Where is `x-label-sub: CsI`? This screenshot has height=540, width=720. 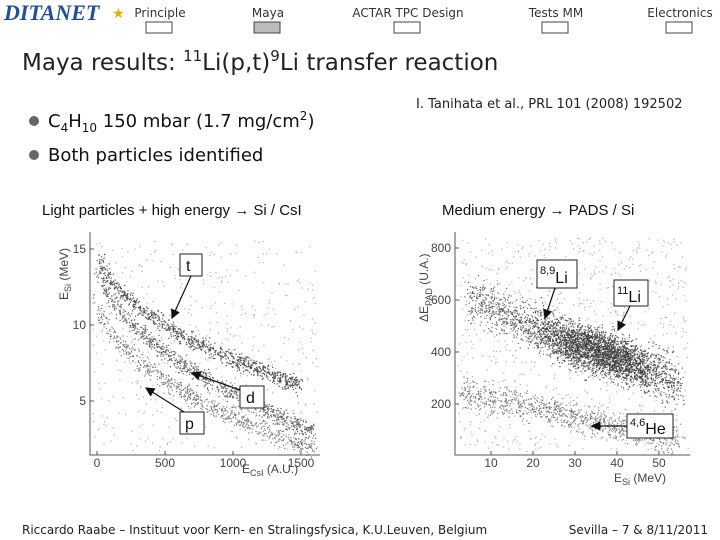
x-label-sub: CsI is located at coordinates (257, 473).